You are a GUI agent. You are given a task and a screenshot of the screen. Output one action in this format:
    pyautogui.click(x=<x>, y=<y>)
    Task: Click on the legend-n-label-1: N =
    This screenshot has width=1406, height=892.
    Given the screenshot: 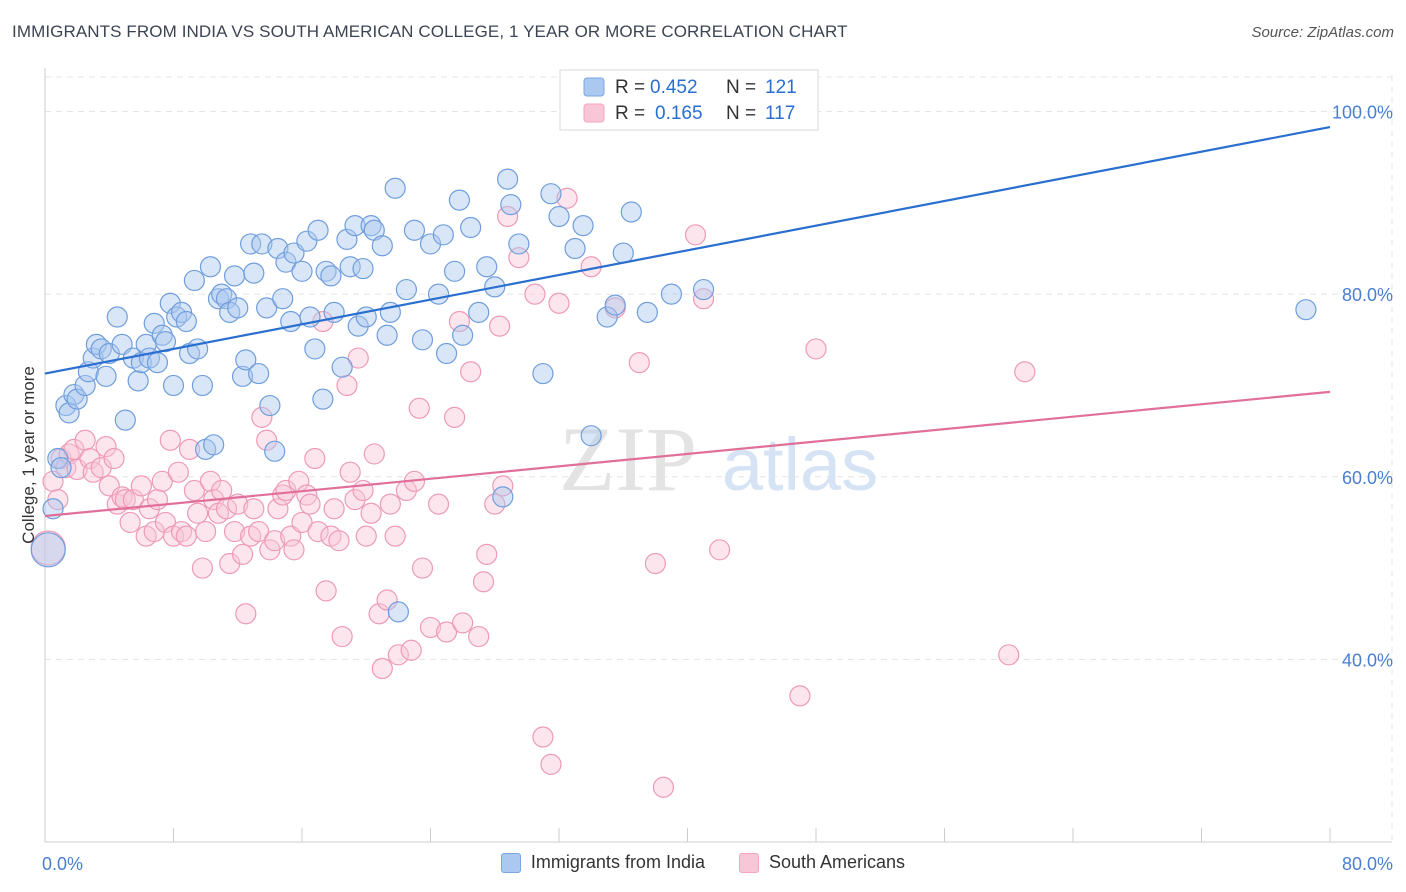 What is the action you would take?
    pyautogui.click(x=741, y=87)
    